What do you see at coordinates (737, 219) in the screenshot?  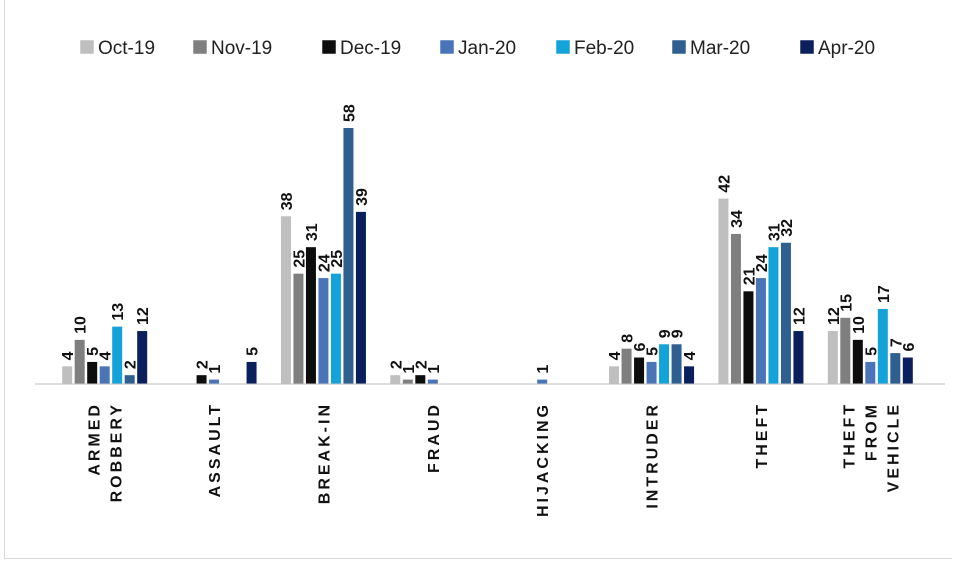 I see `data-label: 34` at bounding box center [737, 219].